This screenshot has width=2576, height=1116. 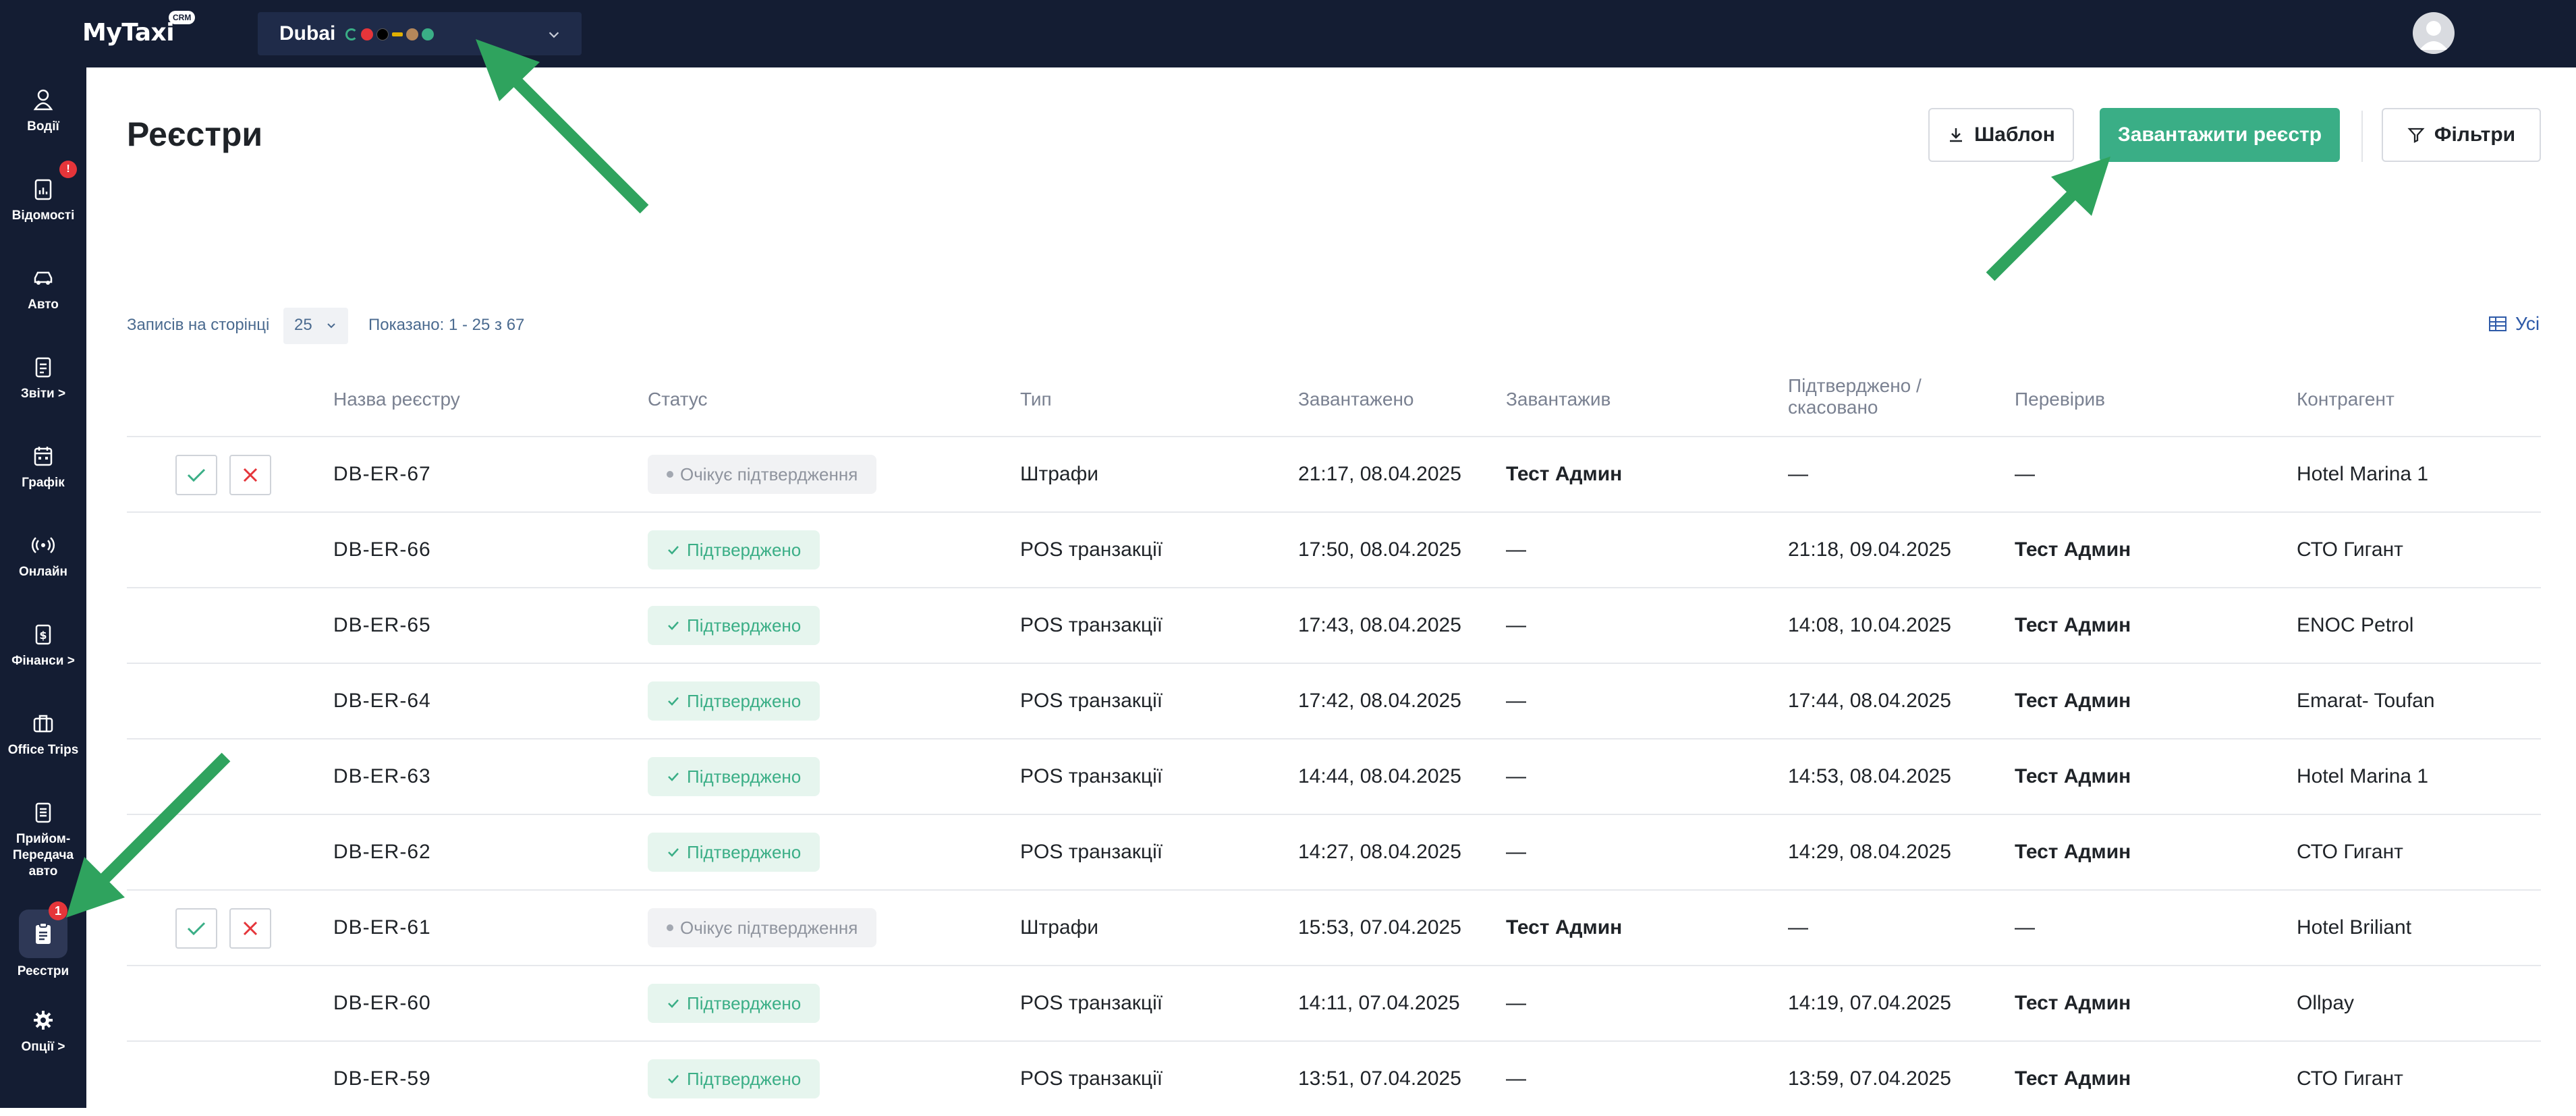 What do you see at coordinates (382, 549) in the screenshot?
I see `registry-name: DB-ER-66` at bounding box center [382, 549].